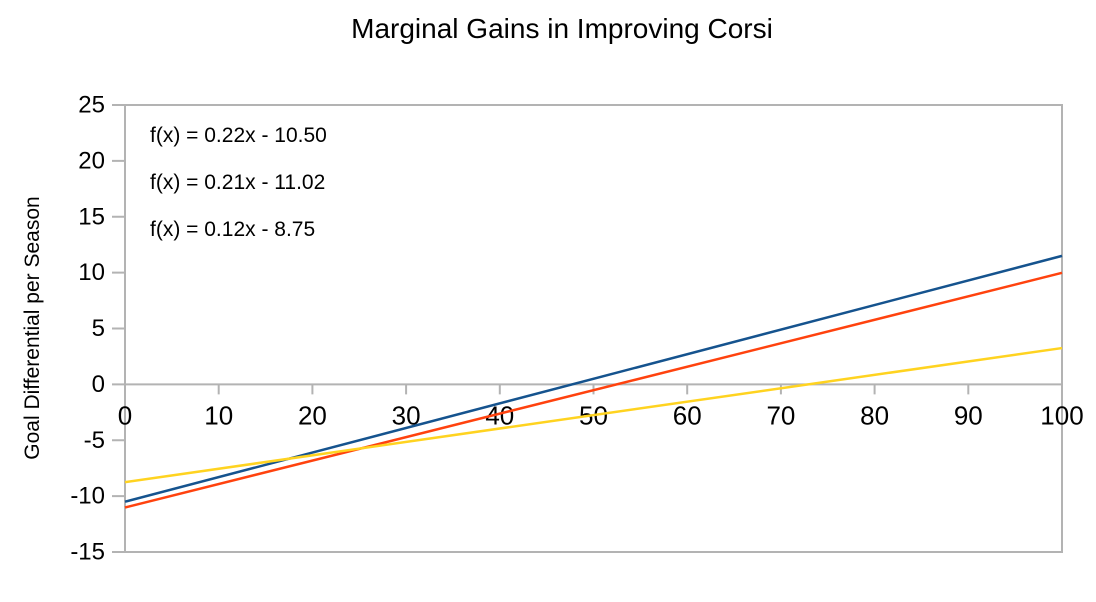  Describe the element at coordinates (91, 216) in the screenshot. I see `y-tick-label: 15` at that location.